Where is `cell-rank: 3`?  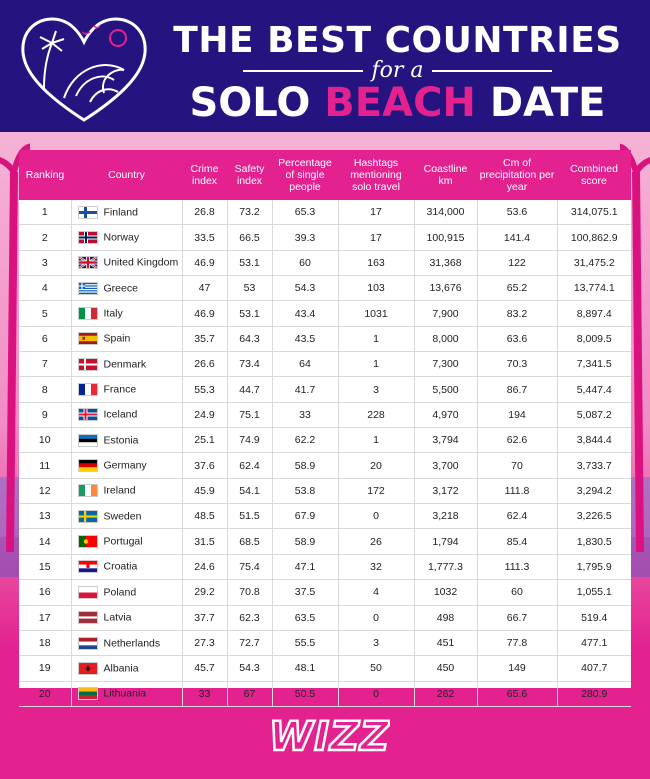 cell-rank: 3 is located at coordinates (45, 263).